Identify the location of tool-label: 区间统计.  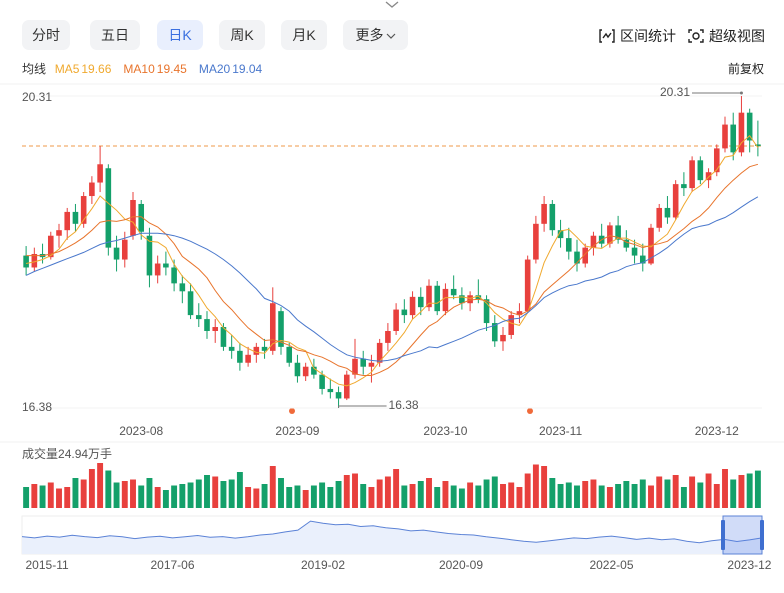
(648, 36).